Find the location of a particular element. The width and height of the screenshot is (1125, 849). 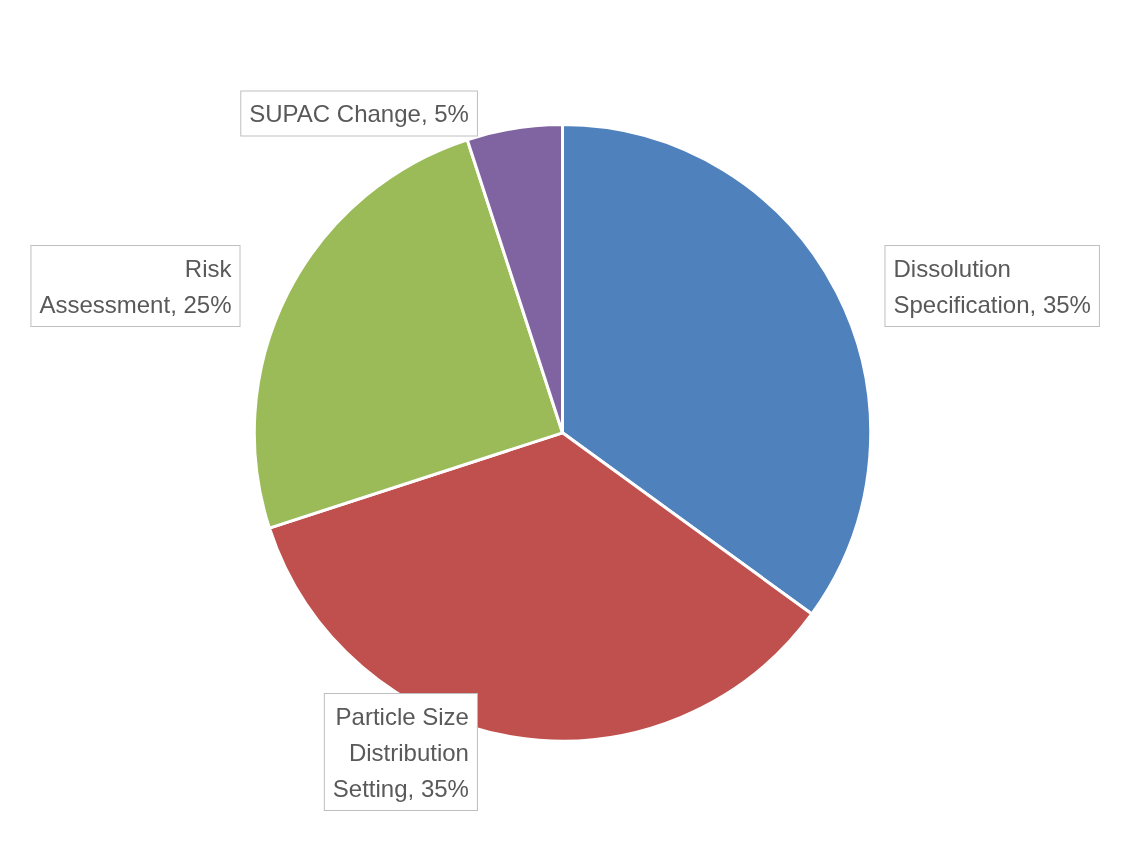

slice-label: Risk Assessment, 25% is located at coordinates (136, 286).